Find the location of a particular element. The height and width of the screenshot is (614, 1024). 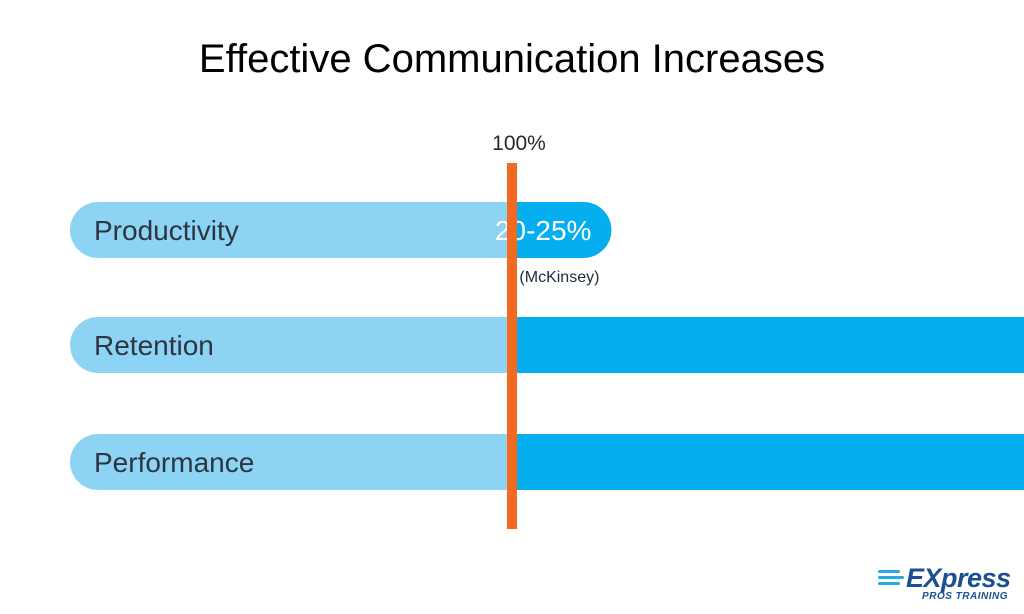

baseline-bar-performance is located at coordinates (291, 462).